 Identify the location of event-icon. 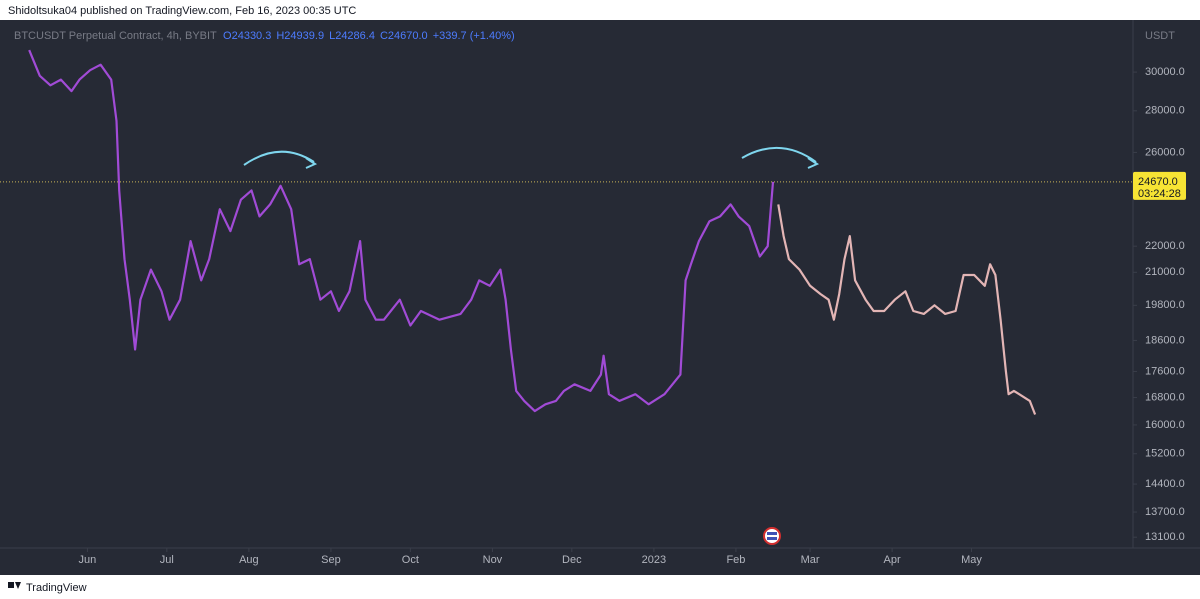
(772, 536).